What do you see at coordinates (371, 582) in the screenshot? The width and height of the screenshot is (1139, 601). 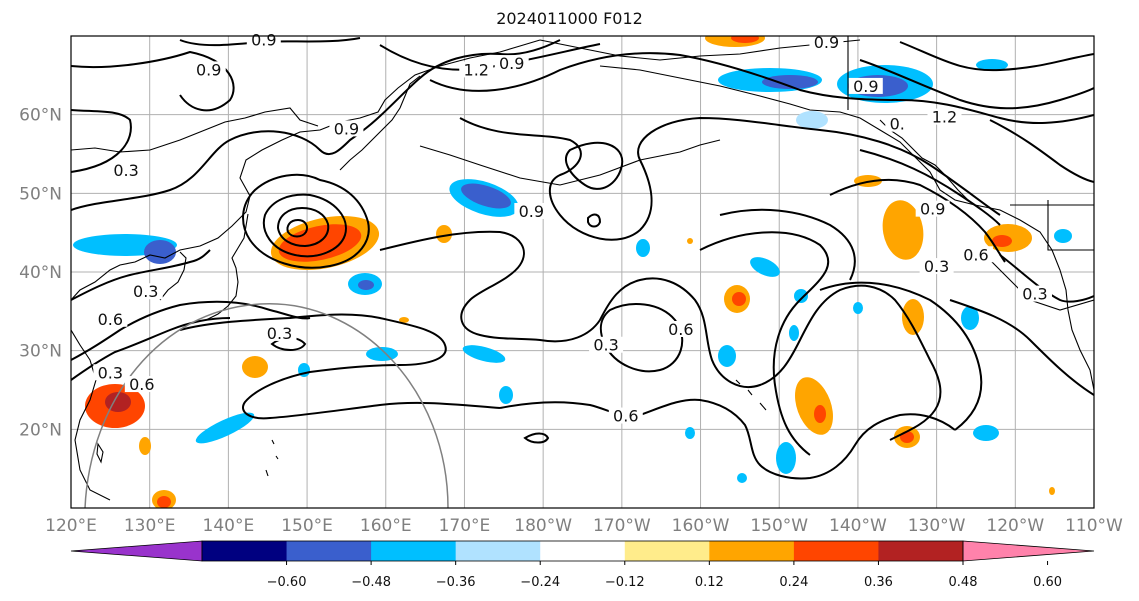 I see `colorbar-tick-label: −0.48` at bounding box center [371, 582].